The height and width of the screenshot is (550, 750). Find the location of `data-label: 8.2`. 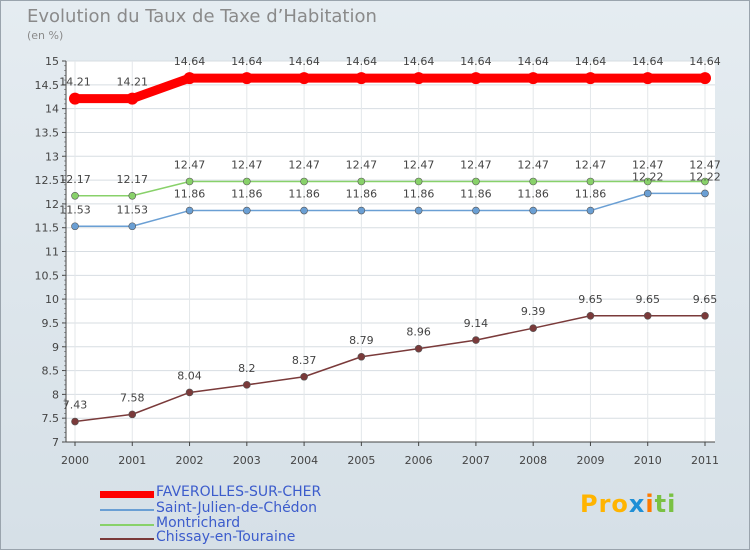

data-label: 8.2 is located at coordinates (247, 368).